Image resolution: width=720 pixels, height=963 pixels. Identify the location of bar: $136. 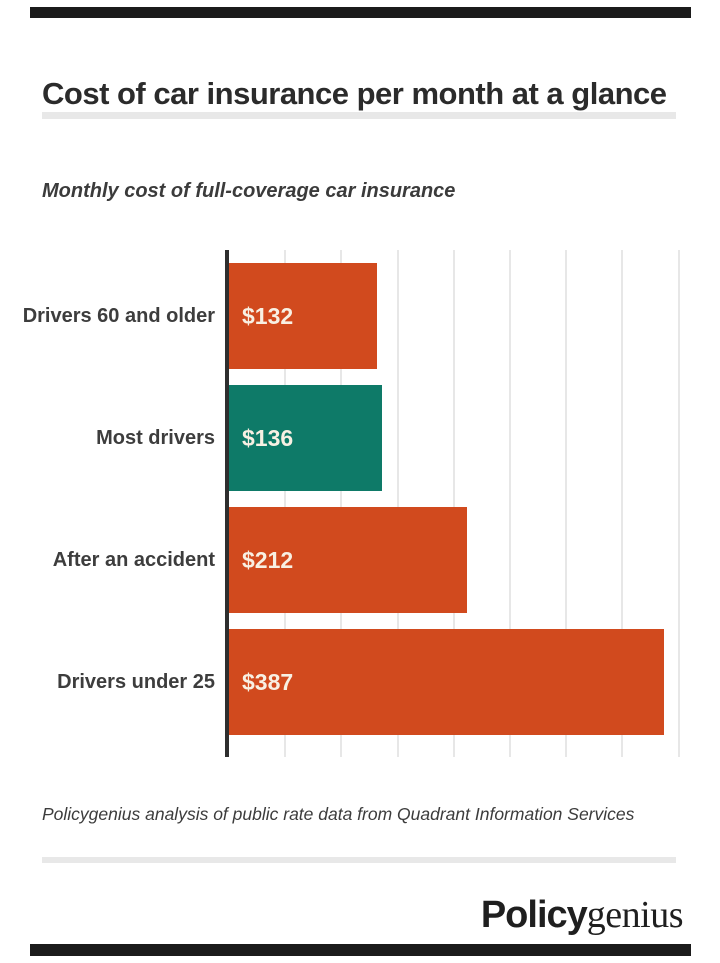
(305, 438).